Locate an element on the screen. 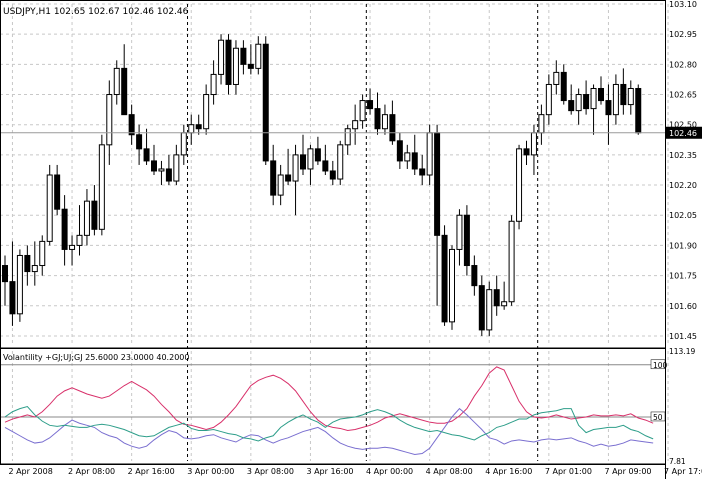  price-tick-label: 102.50 is located at coordinates (683, 125).